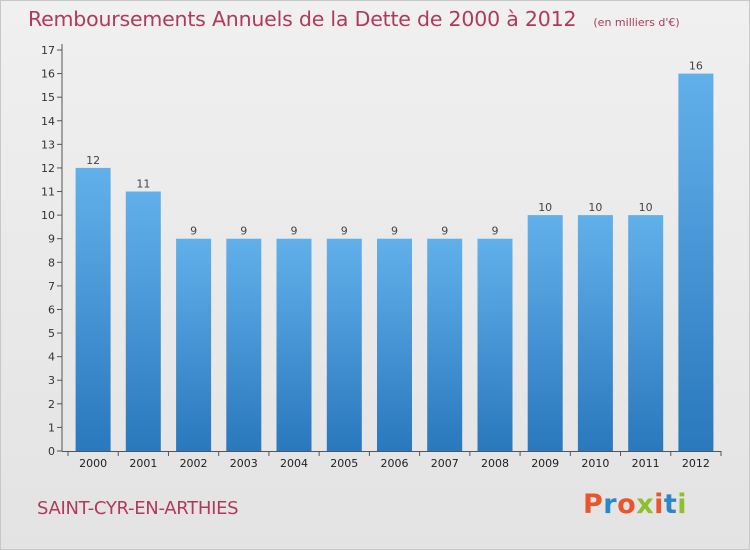 The height and width of the screenshot is (550, 750). Describe the element at coordinates (344, 463) in the screenshot. I see `x-tick-label: 2005` at that location.